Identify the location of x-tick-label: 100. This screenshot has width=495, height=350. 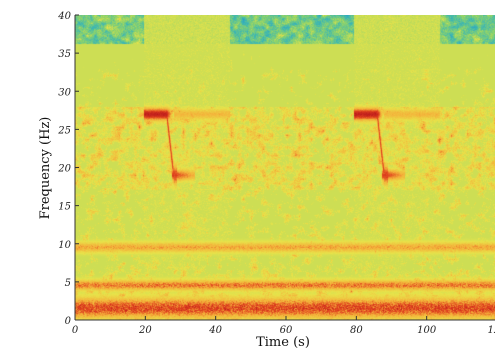
(427, 330).